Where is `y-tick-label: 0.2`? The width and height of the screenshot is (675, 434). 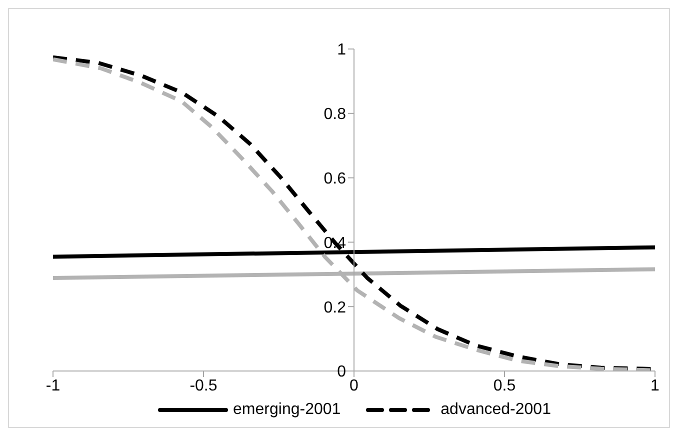
y-tick-label: 0.2 is located at coordinates (335, 307).